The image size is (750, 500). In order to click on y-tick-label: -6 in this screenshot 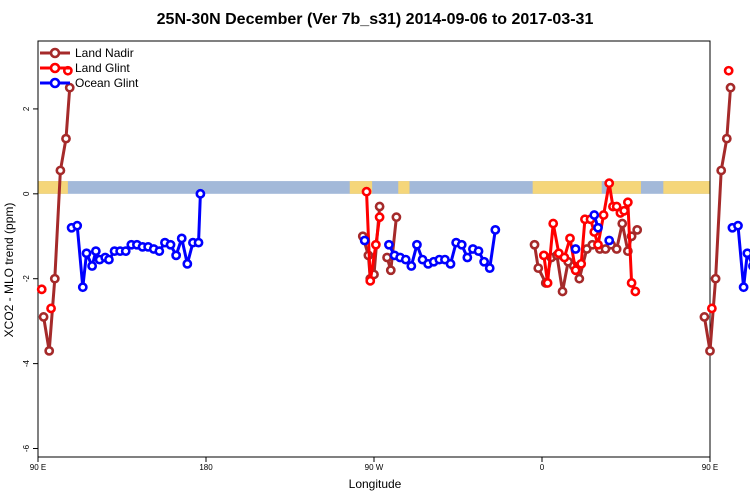, I will do `click(26, 448)`.